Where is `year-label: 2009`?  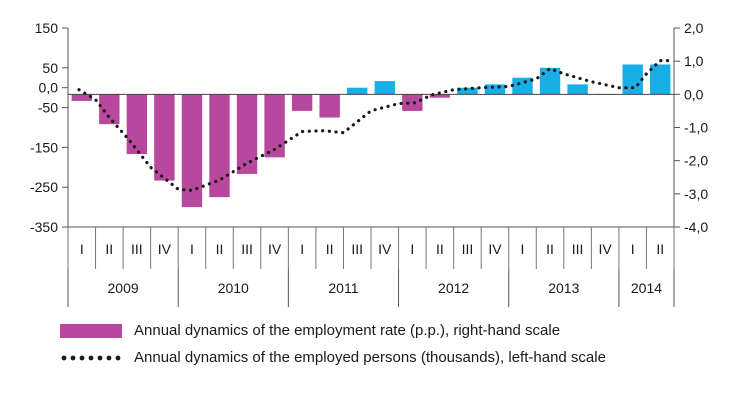
year-label: 2009 is located at coordinates (123, 288).